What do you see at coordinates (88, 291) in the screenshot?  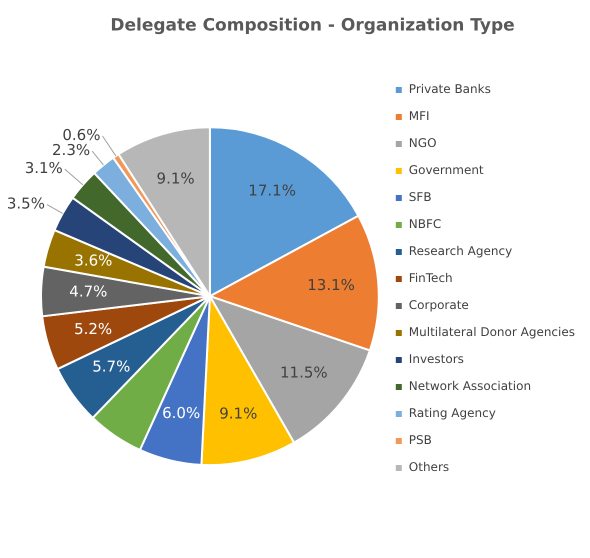 I see `data-label: 4.7%` at bounding box center [88, 291].